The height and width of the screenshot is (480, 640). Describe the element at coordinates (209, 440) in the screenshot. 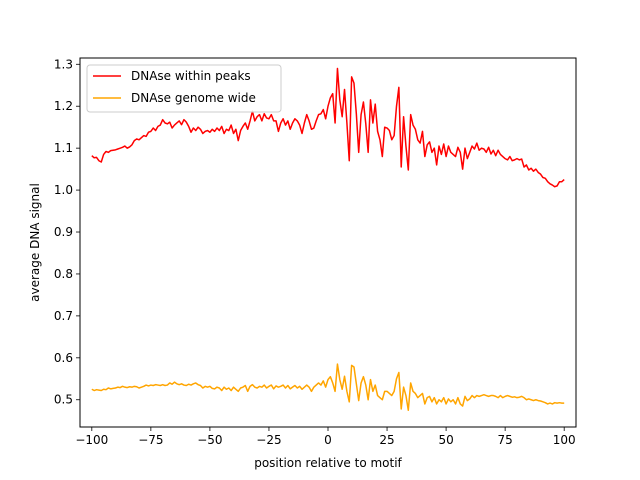

I see `x-tick-label: −50` at that location.